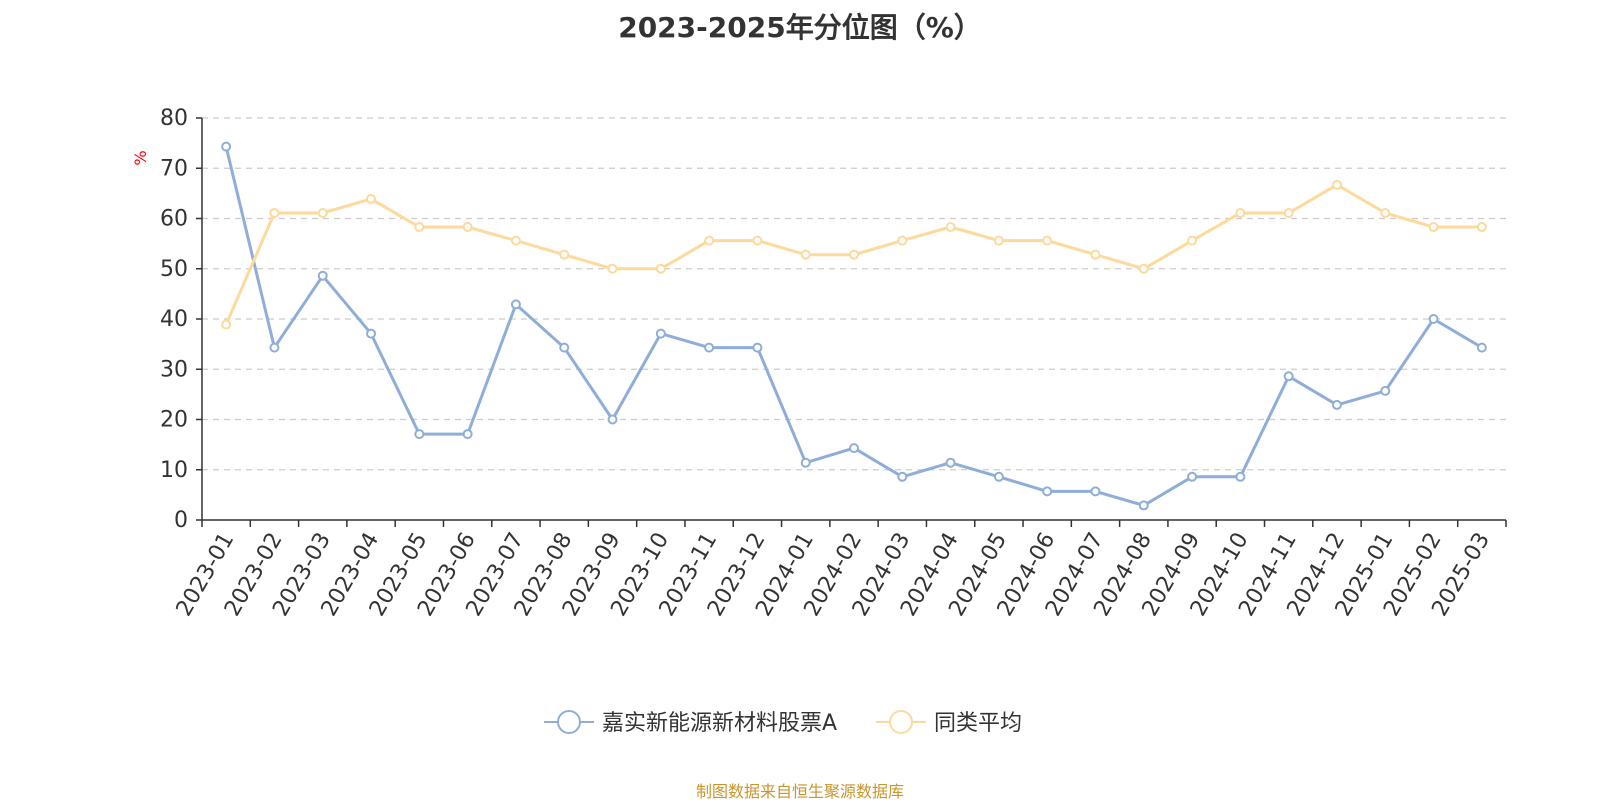 This screenshot has height=802, width=1600. Describe the element at coordinates (174, 369) in the screenshot. I see `y-tick-label: 30` at that location.